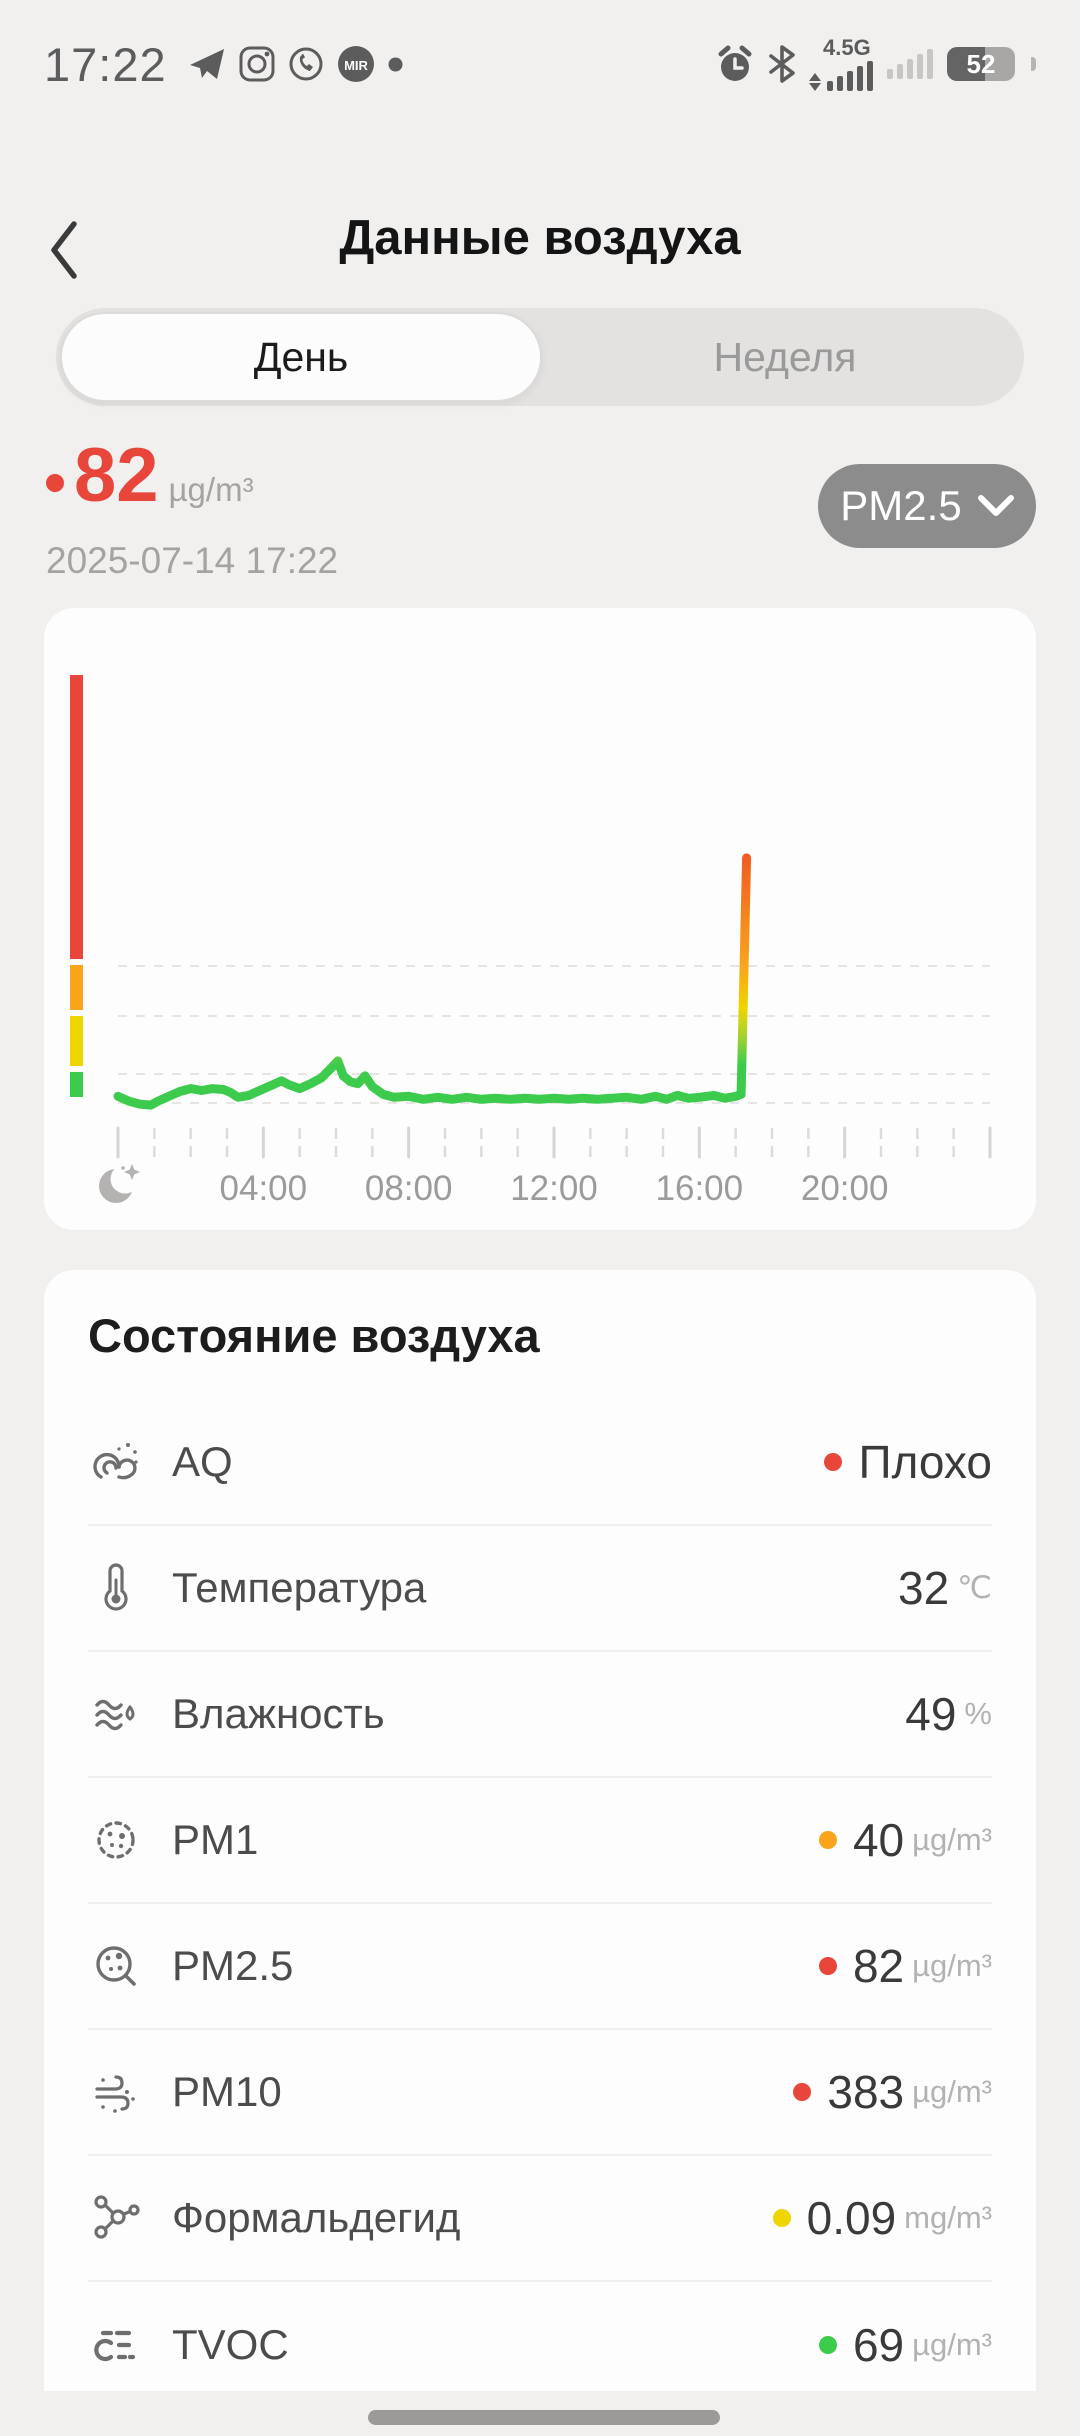 This screenshot has height=2436, width=1080. I want to click on network-type-label: 4.5G, so click(847, 47).